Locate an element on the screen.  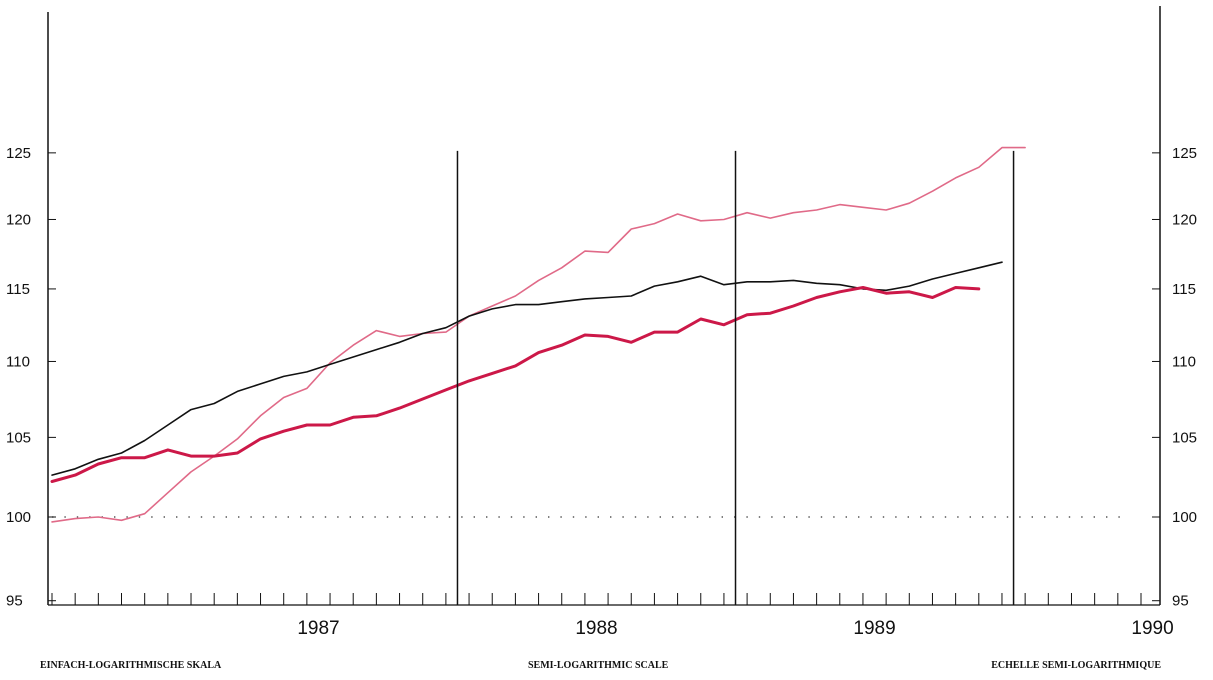
y-tick-label-right: 125 is located at coordinates (1184, 153).